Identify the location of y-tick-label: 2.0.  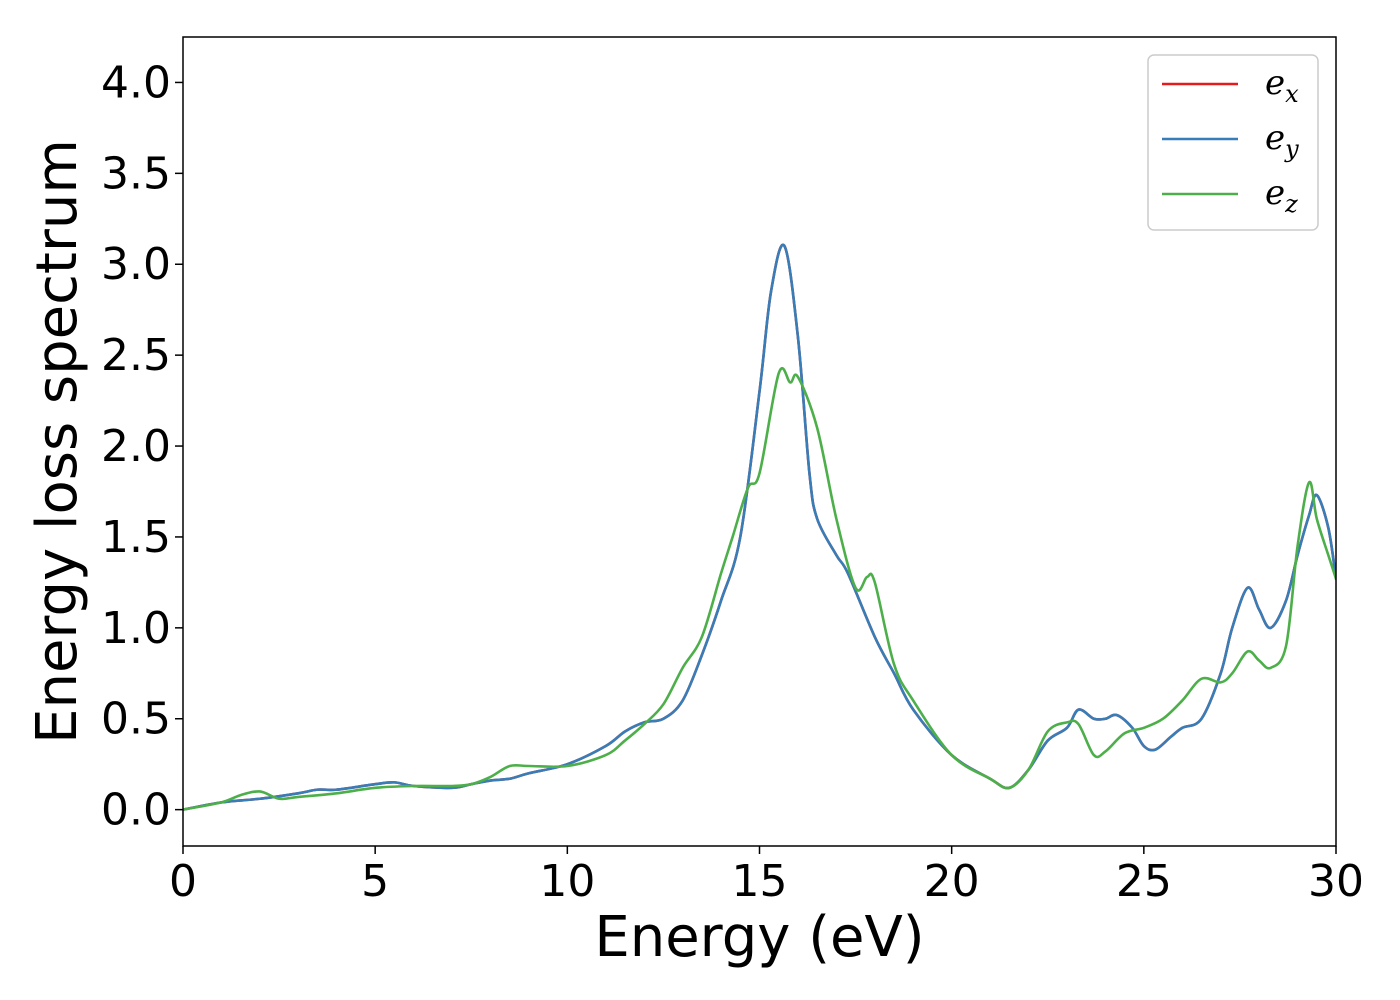
(136, 446).